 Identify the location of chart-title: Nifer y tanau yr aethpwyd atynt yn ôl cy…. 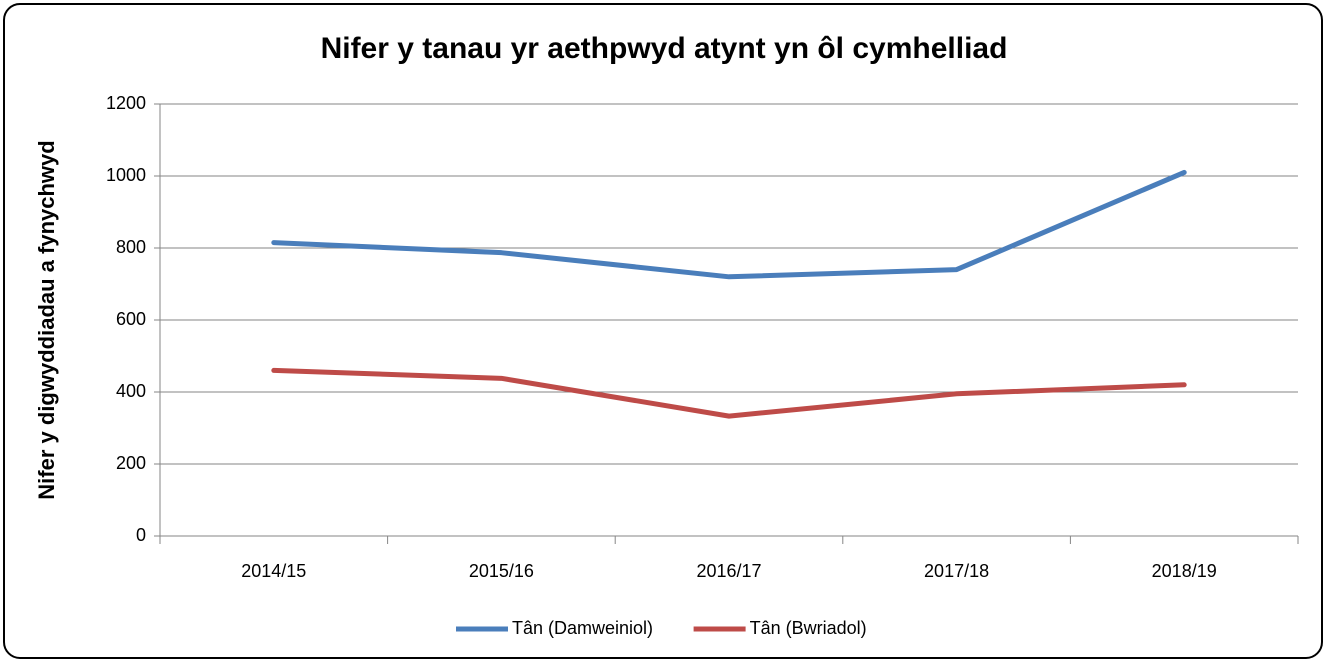
(664, 48).